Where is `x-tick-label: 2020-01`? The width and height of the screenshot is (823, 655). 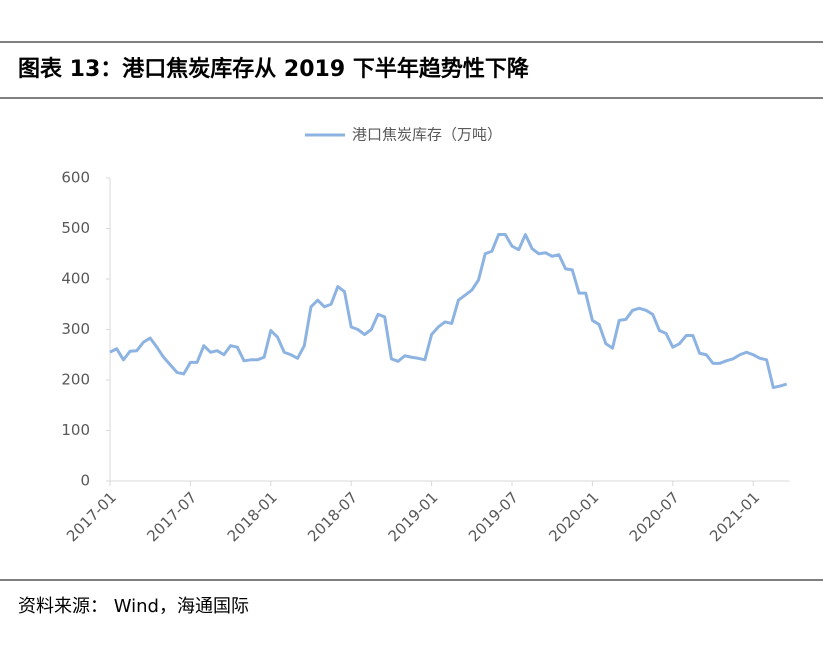 x-tick-label: 2020-01 is located at coordinates (573, 516).